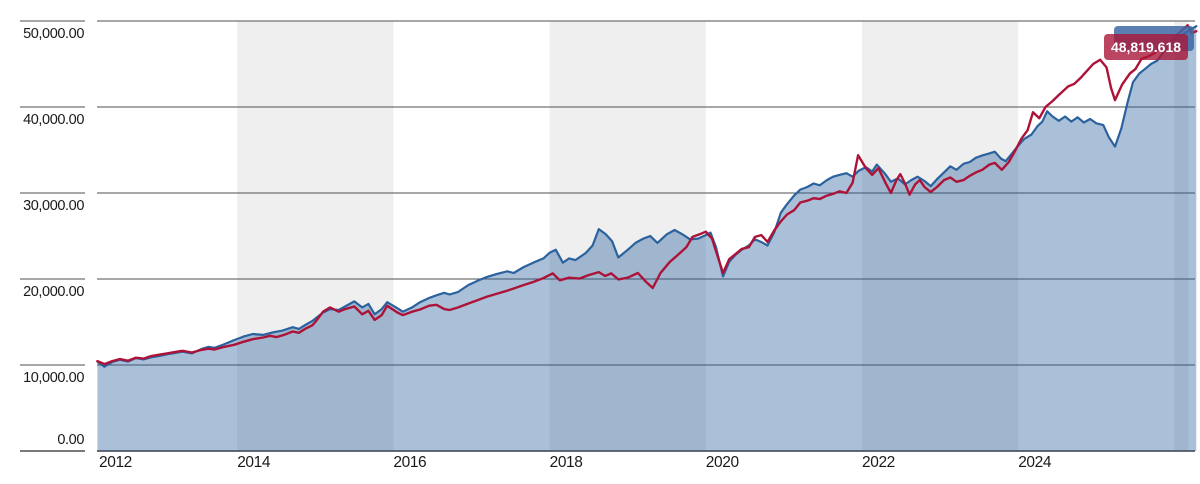 The width and height of the screenshot is (1200, 484). Describe the element at coordinates (70, 440) in the screenshot. I see `y-axis-label: 0.00` at that location.